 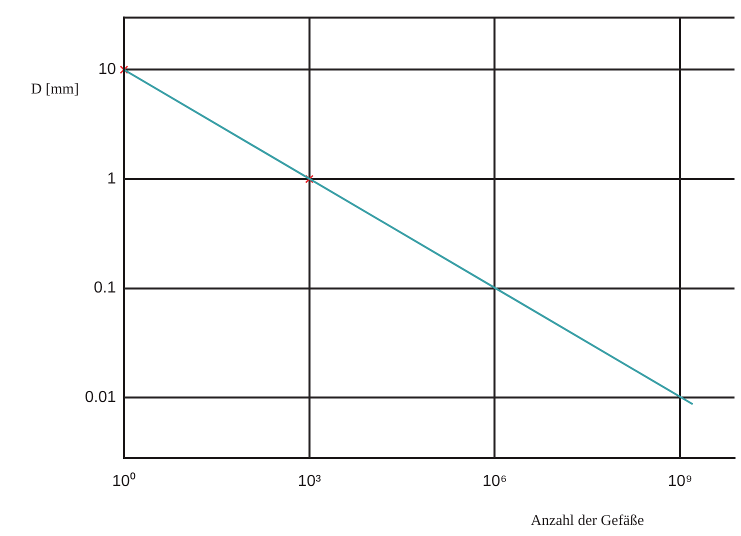 What do you see at coordinates (680, 481) in the screenshot?
I see `x-tick-label: 10⁹` at bounding box center [680, 481].